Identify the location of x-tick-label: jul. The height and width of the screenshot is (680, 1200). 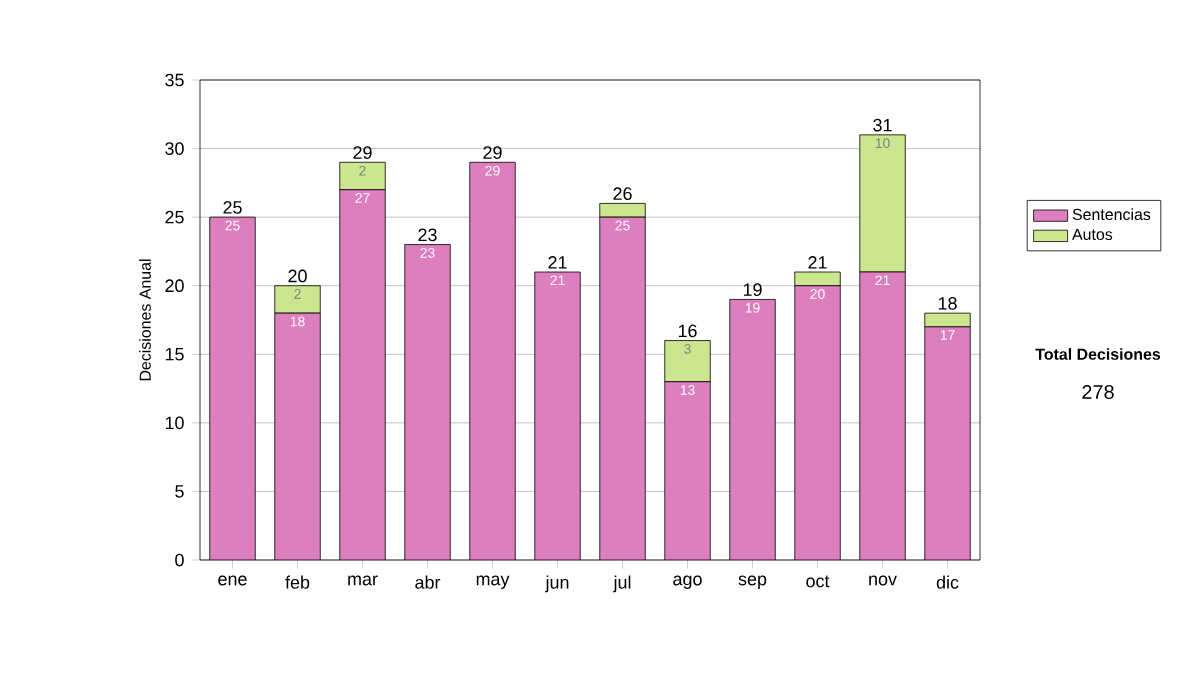
(622, 584).